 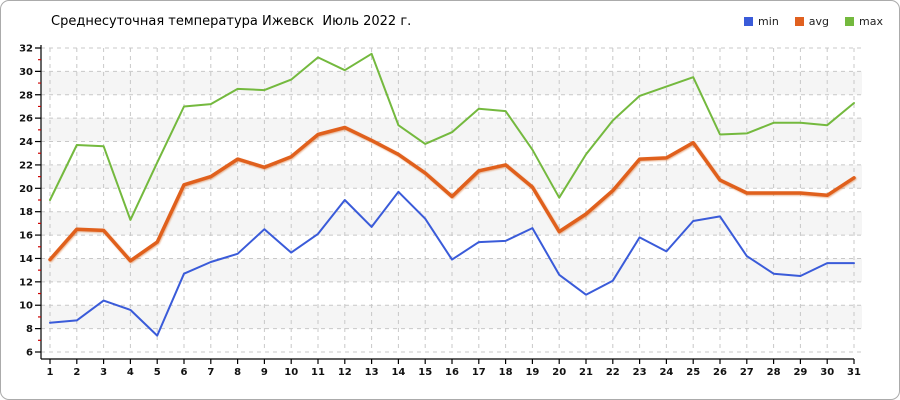 What do you see at coordinates (666, 372) in the screenshot?
I see `x-axis-tick-label: 24` at bounding box center [666, 372].